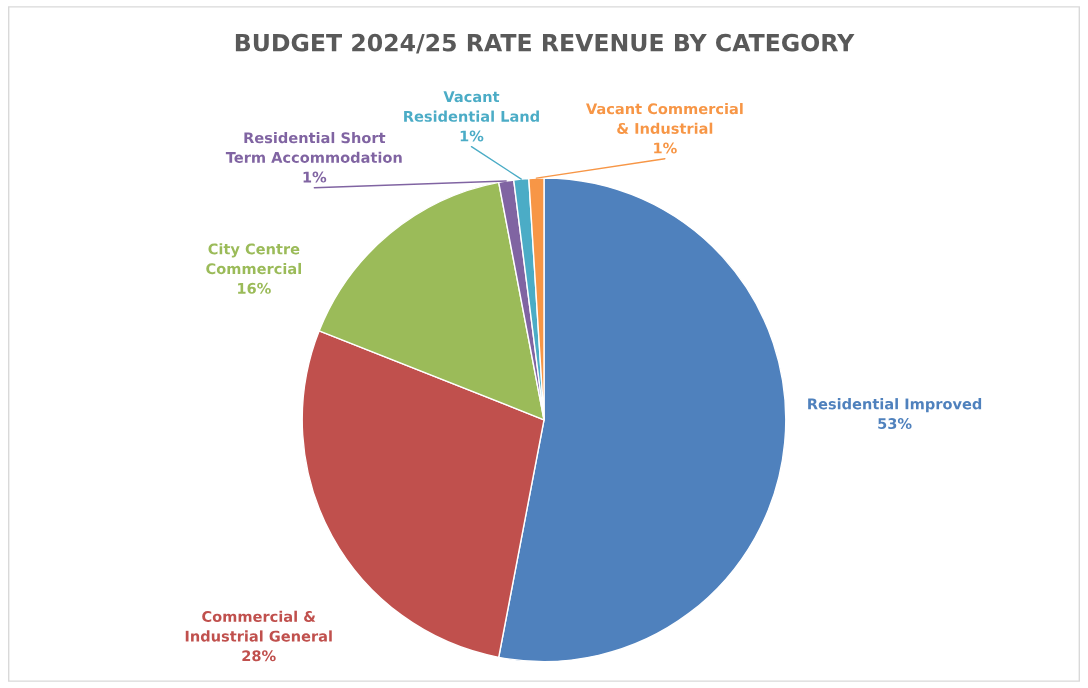 The image size is (1088, 688). What do you see at coordinates (471, 106) in the screenshot?
I see `slice-label: Vacant Residential Land` at bounding box center [471, 106].